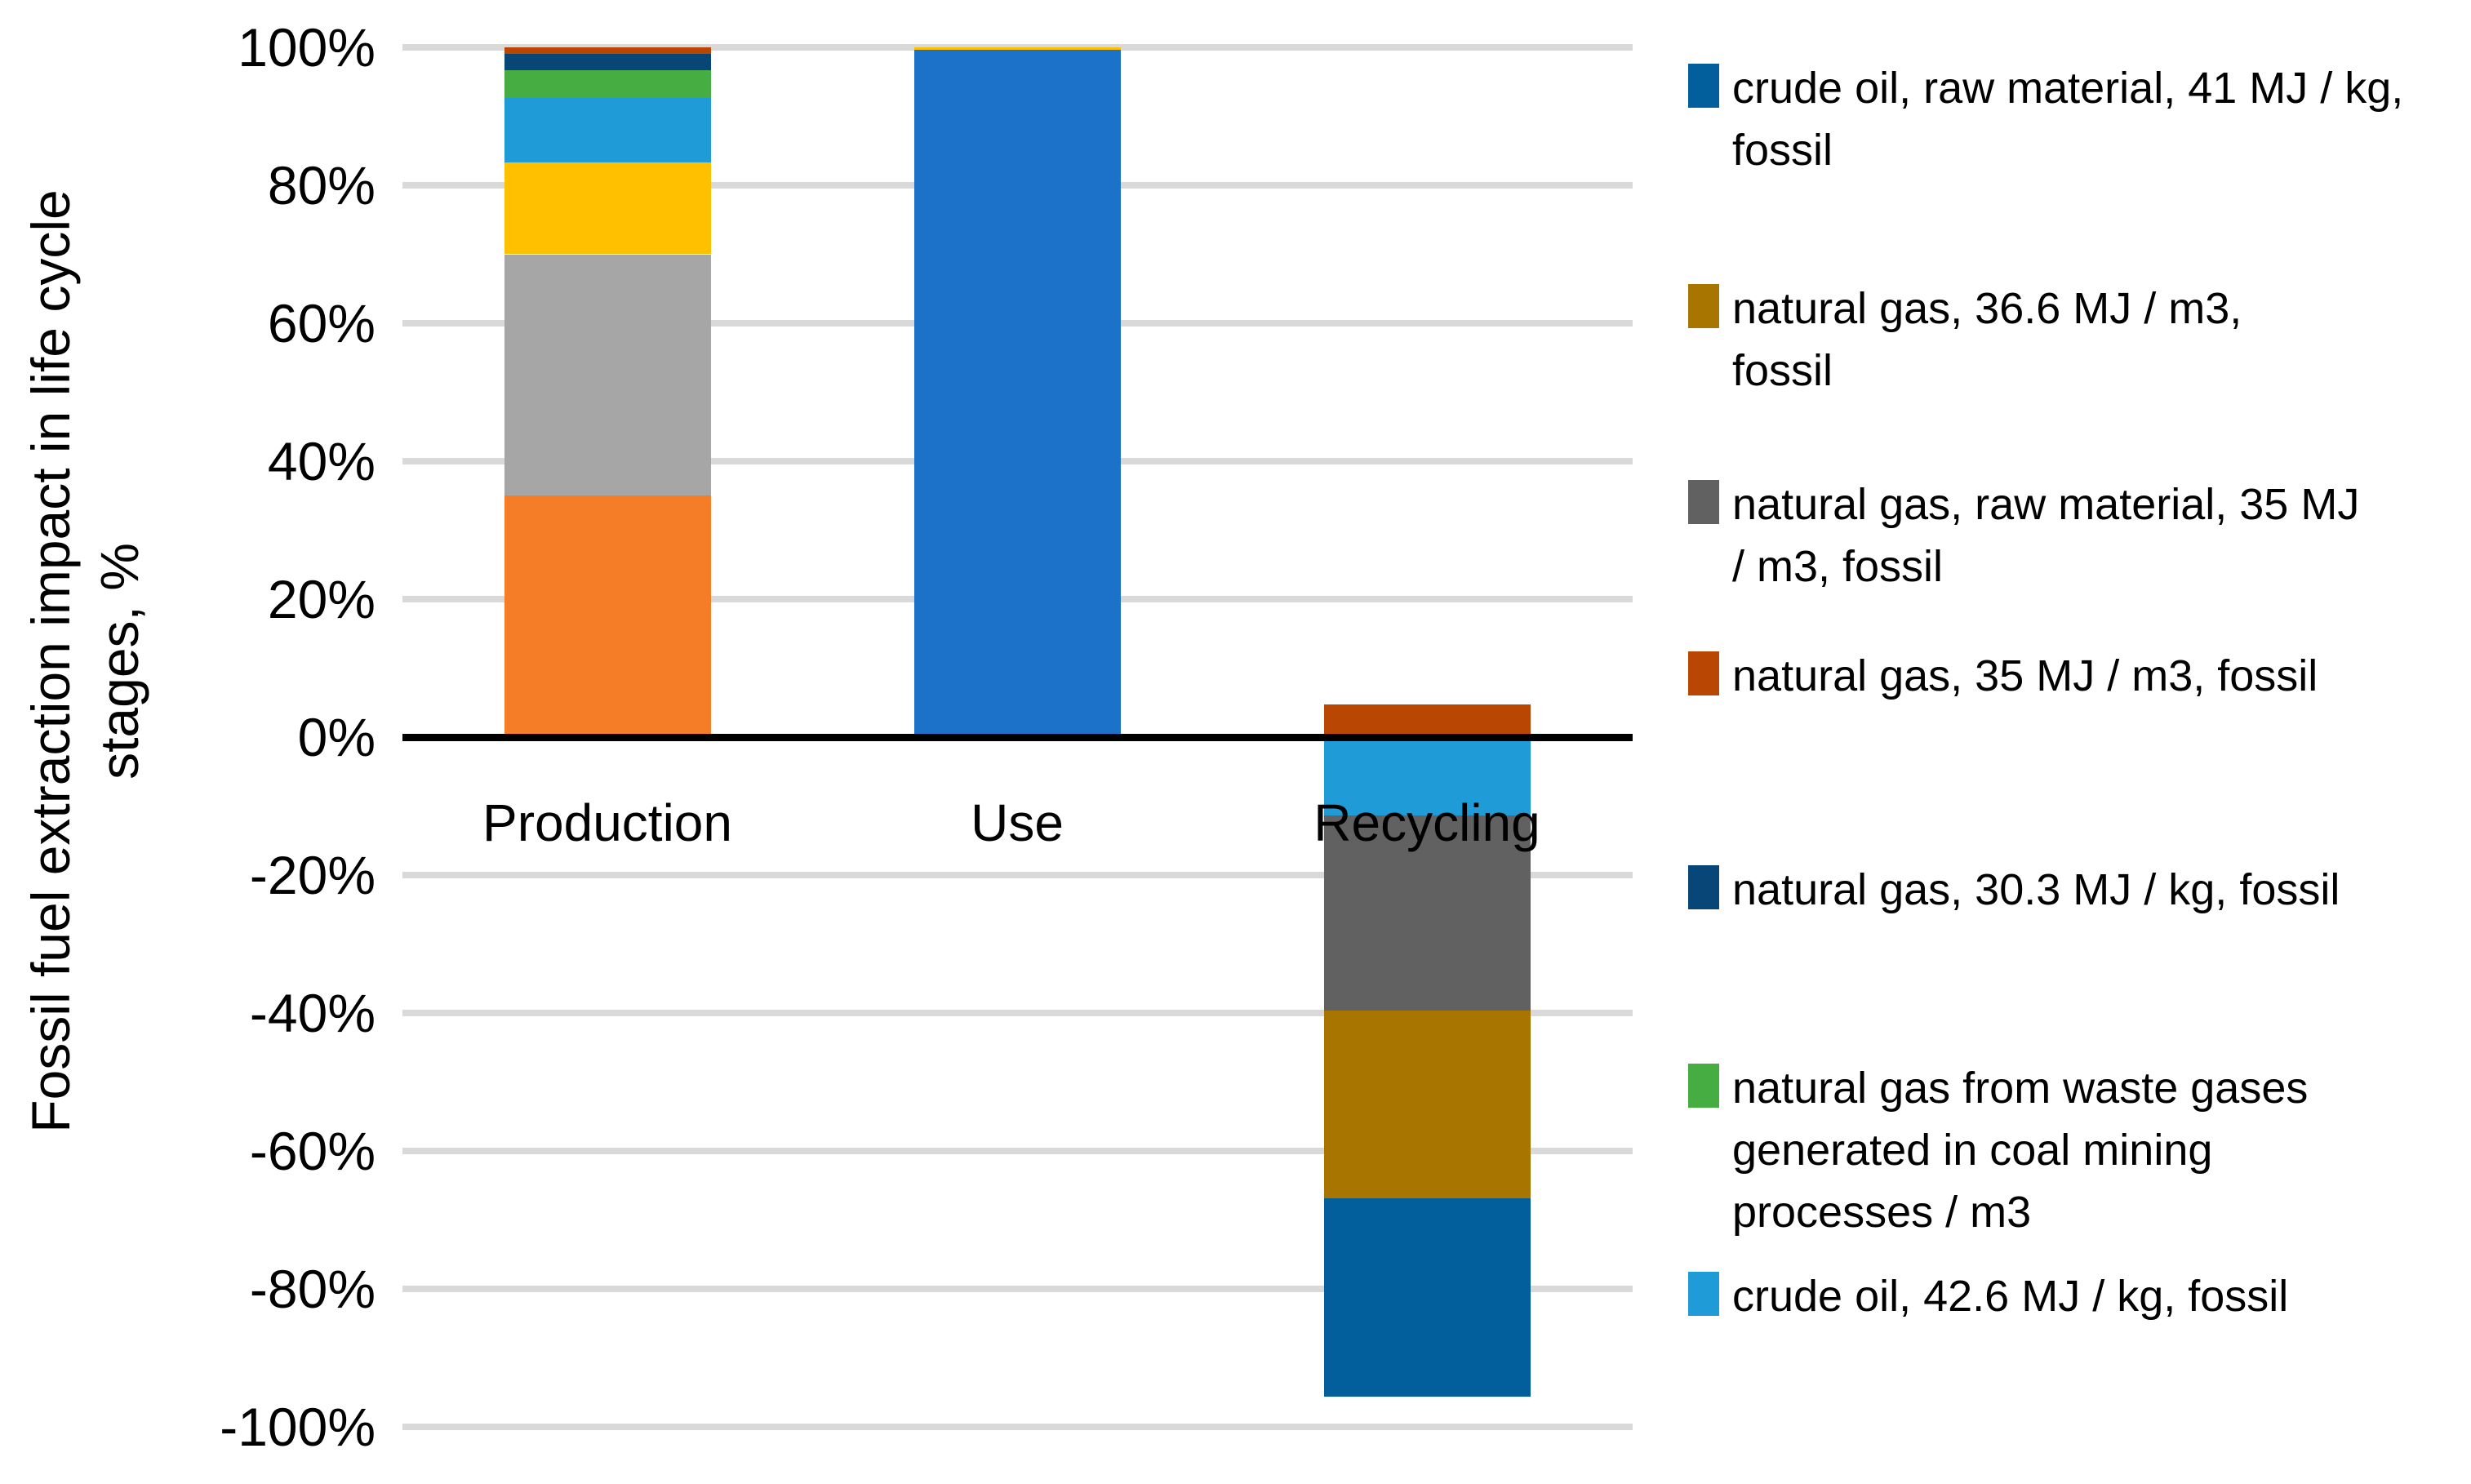 The height and width of the screenshot is (1484, 2471). What do you see at coordinates (1017, 1427) in the screenshot?
I see `gridline--100` at bounding box center [1017, 1427].